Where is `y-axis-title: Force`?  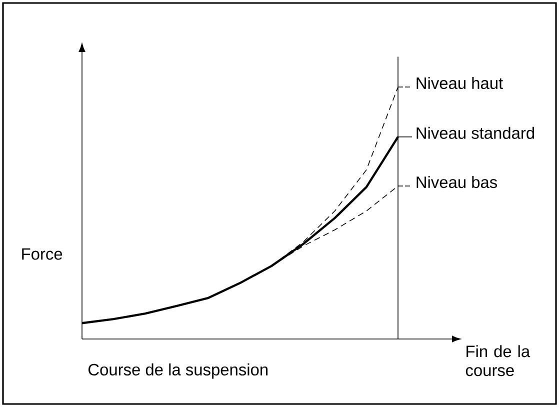 y-axis-title: Force is located at coordinates (42, 254).